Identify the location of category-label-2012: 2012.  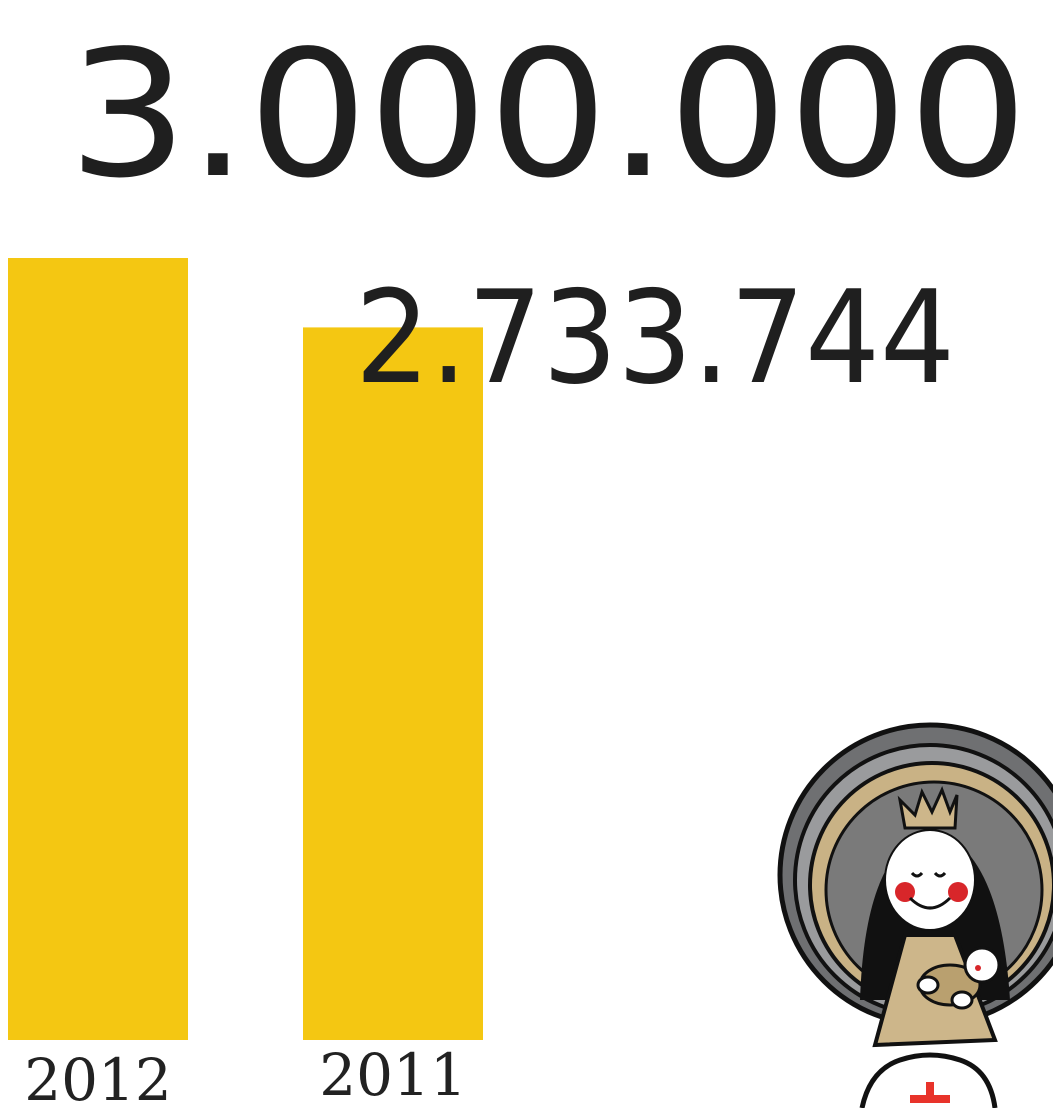
(98, 1077).